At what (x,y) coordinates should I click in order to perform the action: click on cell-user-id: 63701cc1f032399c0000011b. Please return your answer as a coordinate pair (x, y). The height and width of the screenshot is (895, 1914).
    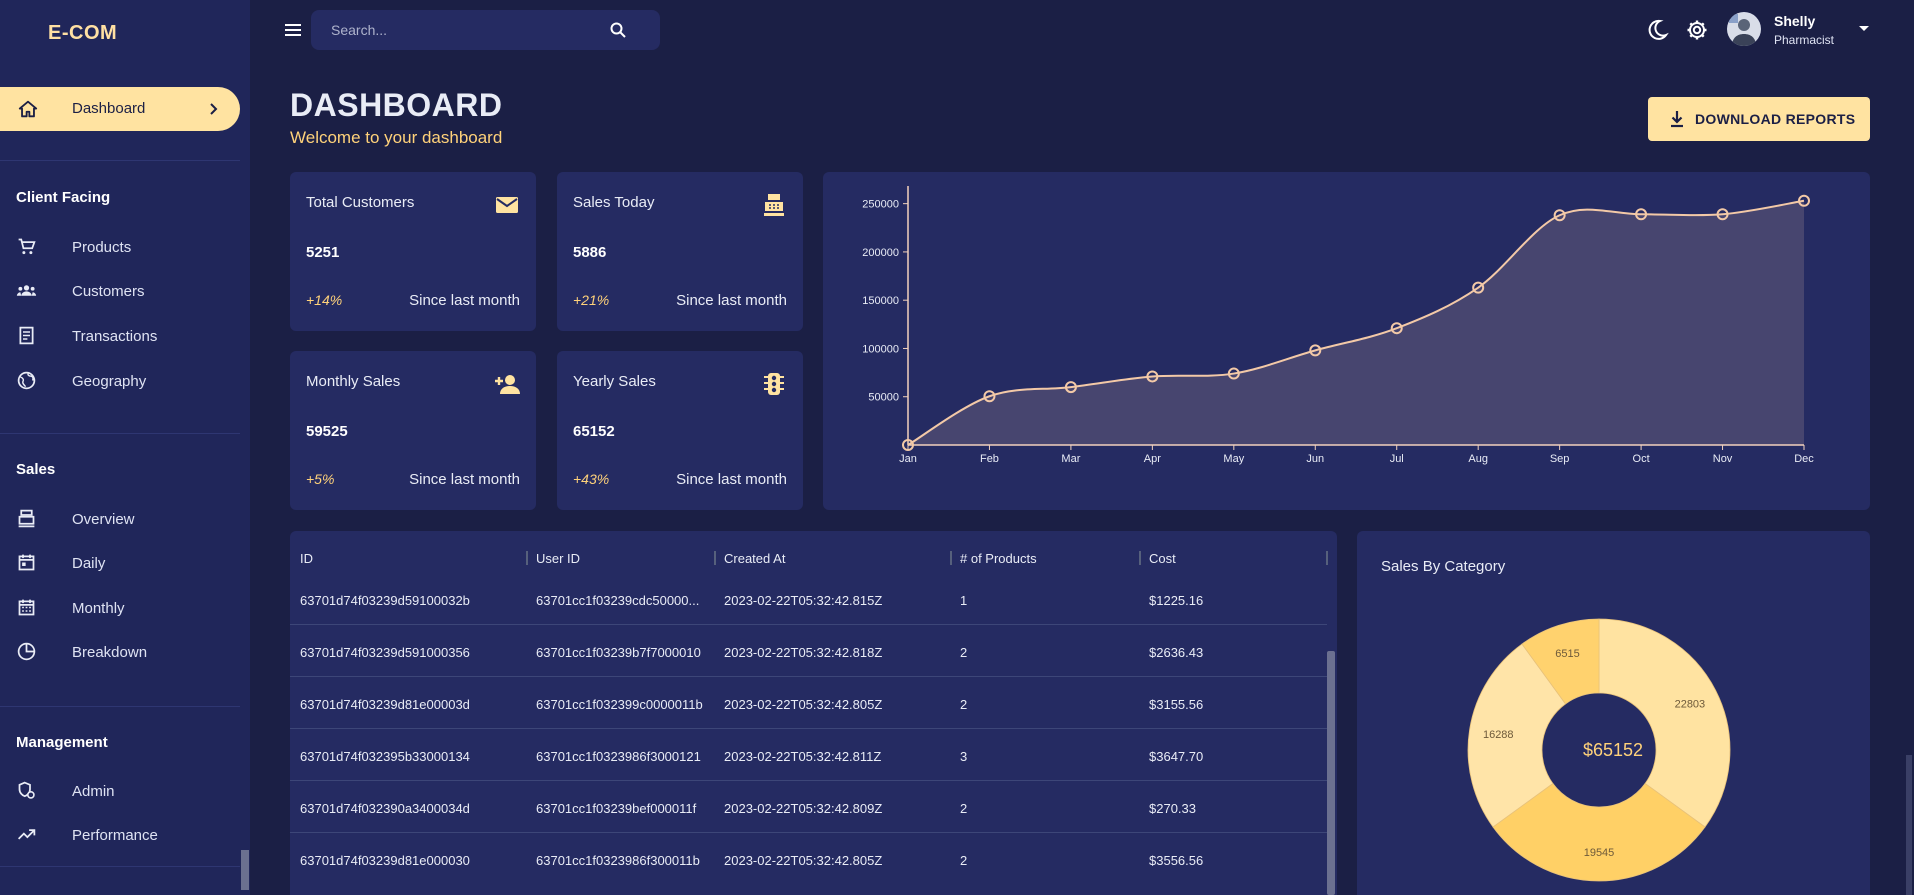
    Looking at the image, I should click on (619, 704).